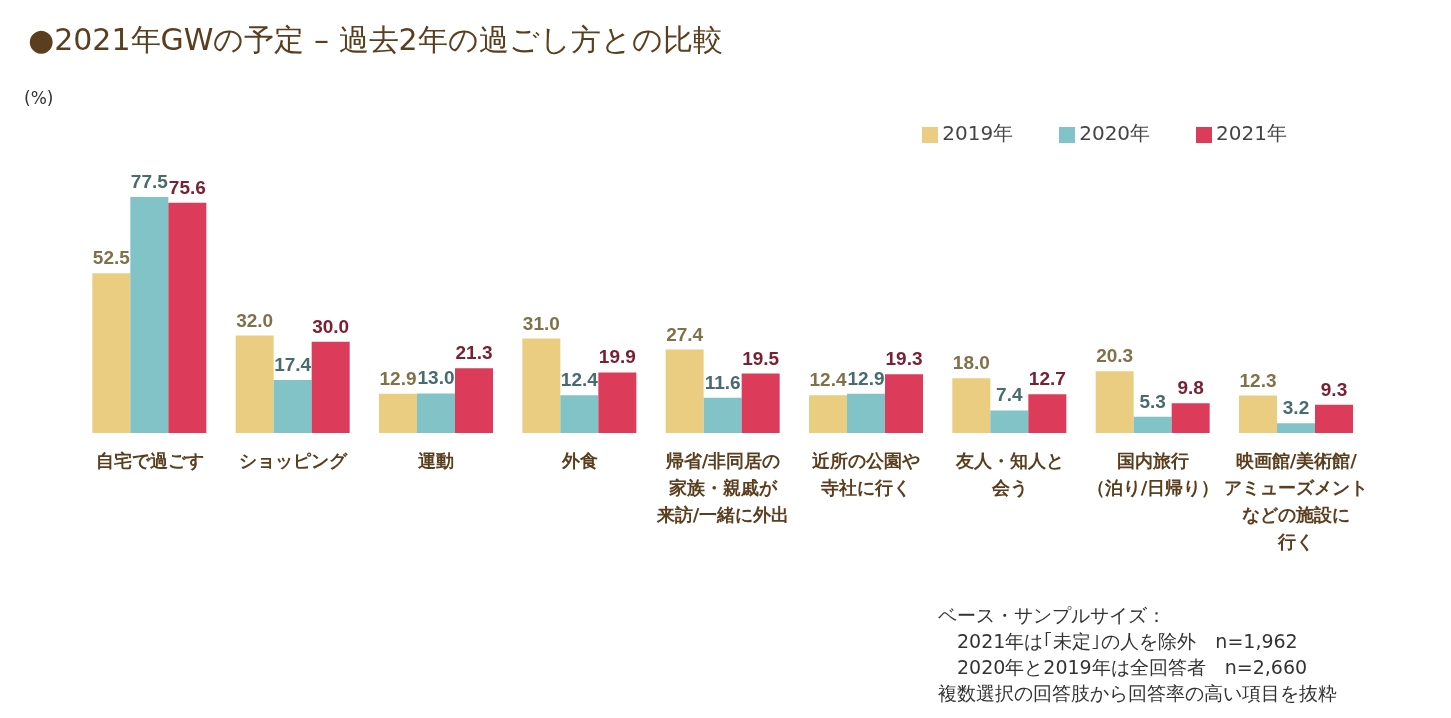 This screenshot has width=1451, height=718. I want to click on text: ベース・サンプルサイズ：, so click(1052, 615).